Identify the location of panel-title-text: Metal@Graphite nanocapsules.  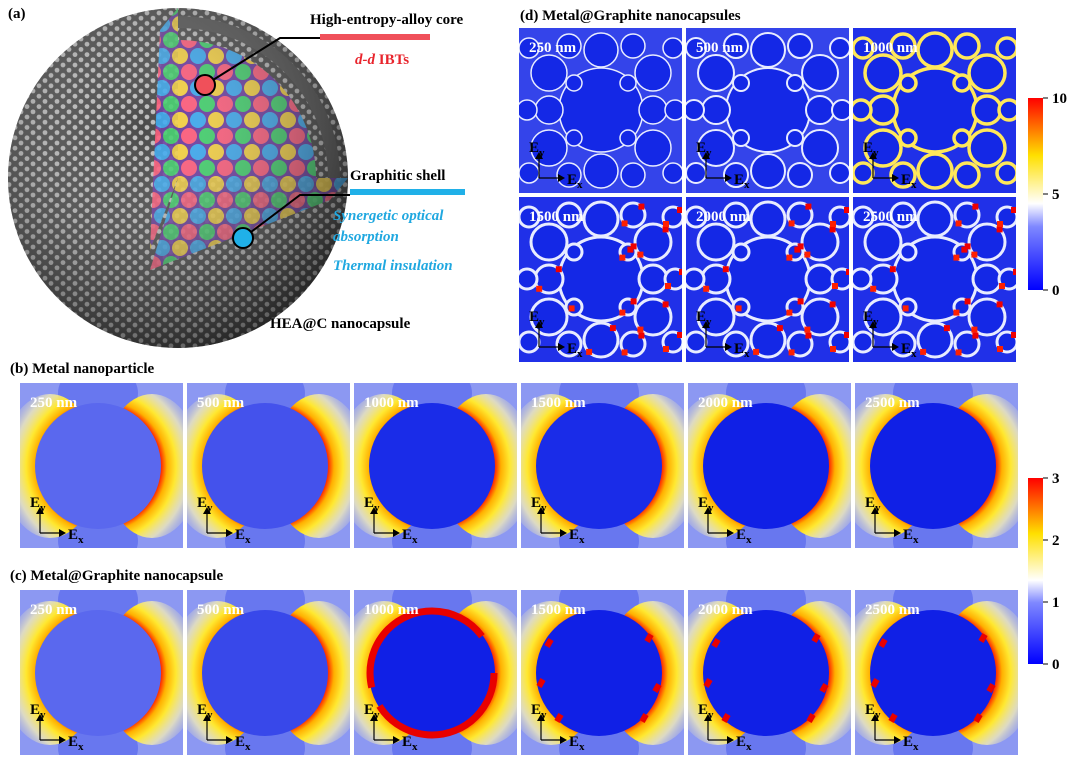
(641, 16).